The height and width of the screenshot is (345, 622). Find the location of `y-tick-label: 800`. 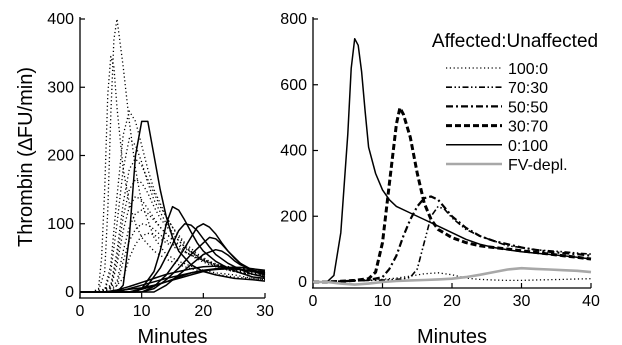

y-tick-label: 800 is located at coordinates (293, 19).